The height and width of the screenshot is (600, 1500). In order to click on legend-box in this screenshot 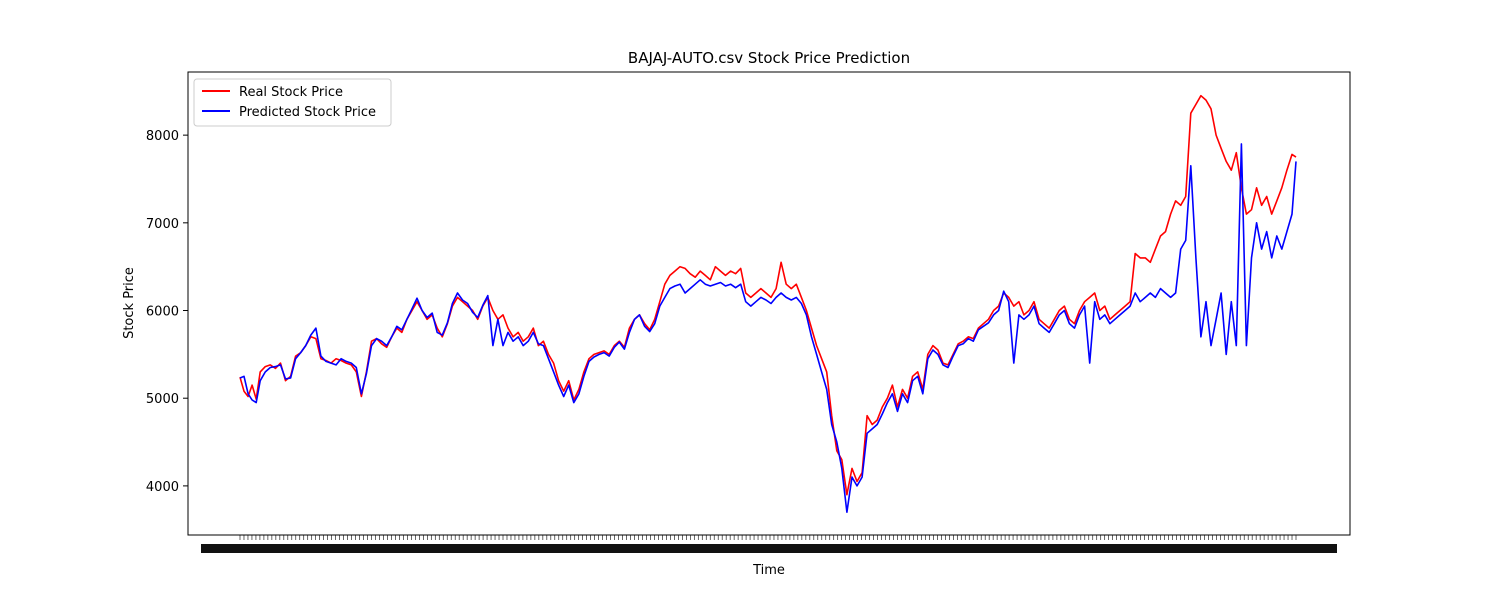, I will do `click(292, 102)`.